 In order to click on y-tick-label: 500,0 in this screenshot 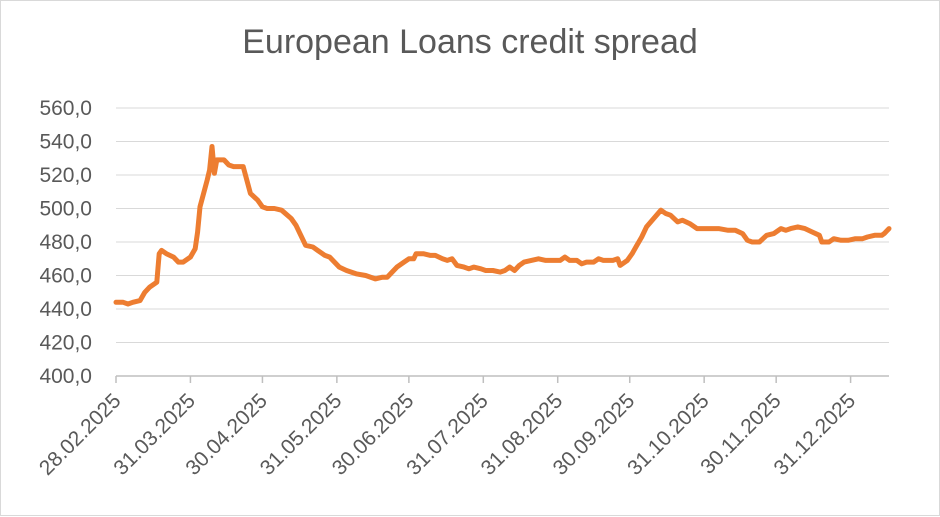, I will do `click(65, 209)`.